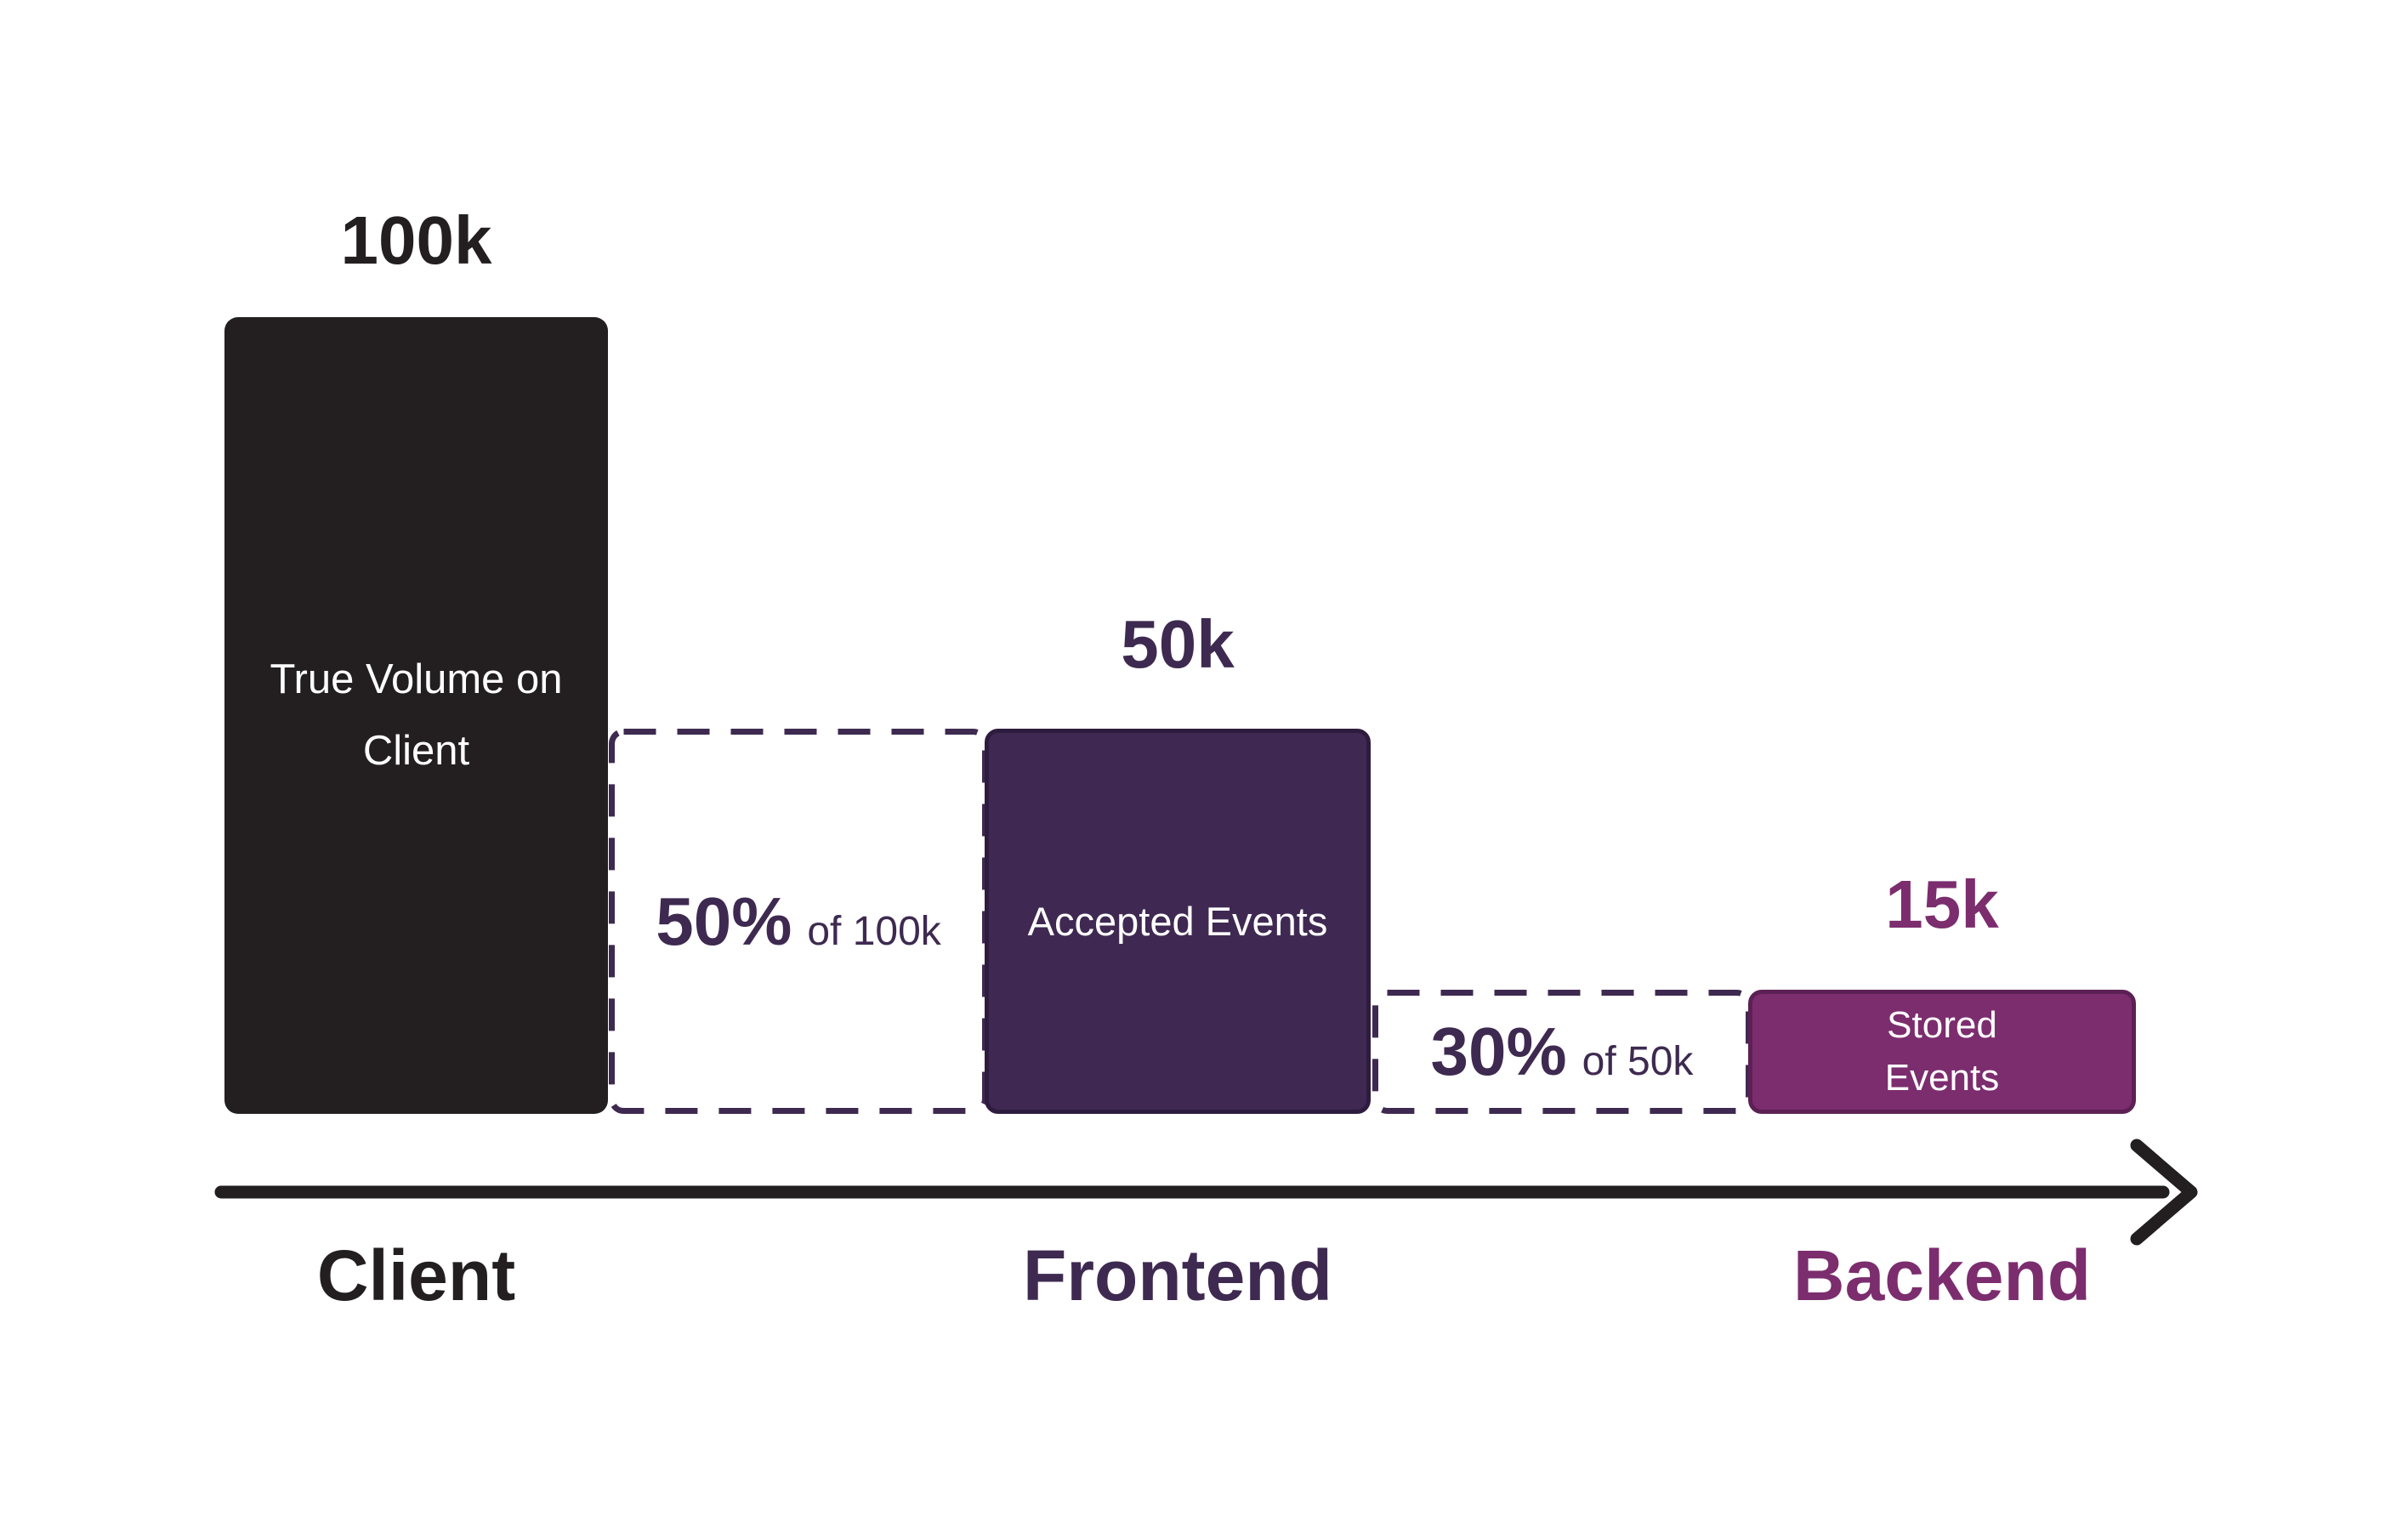 Image resolution: width=2408 pixels, height=1522 pixels. I want to click on value-label-frontend: 50k, so click(1178, 644).